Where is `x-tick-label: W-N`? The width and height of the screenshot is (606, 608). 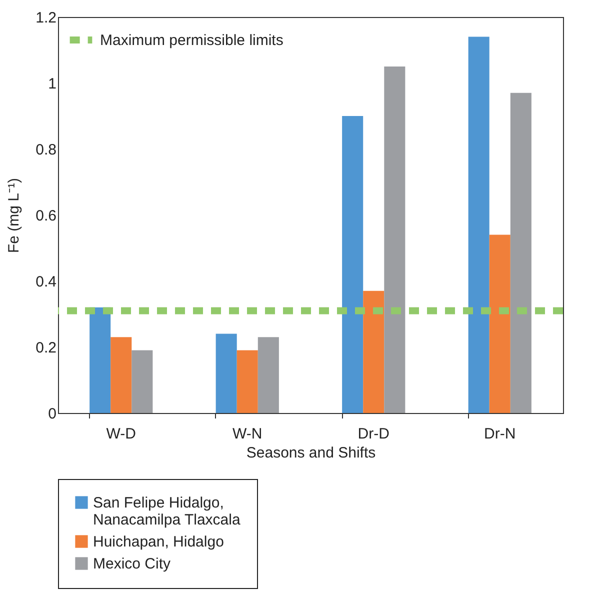
x-tick-label: W-N is located at coordinates (247, 434).